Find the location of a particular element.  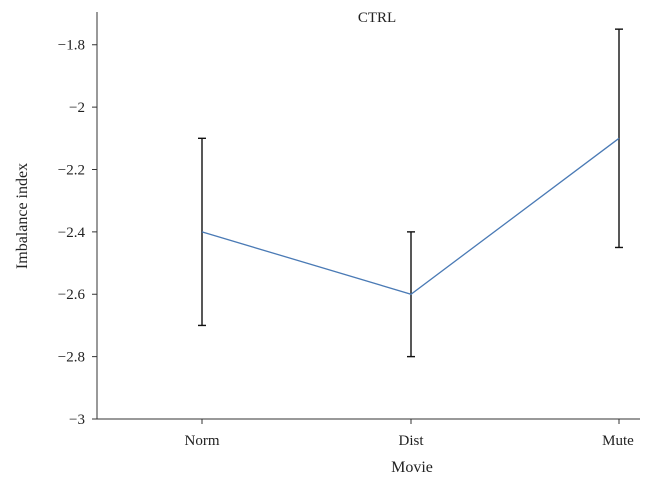

y-tick-label: −3 is located at coordinates (77, 420).